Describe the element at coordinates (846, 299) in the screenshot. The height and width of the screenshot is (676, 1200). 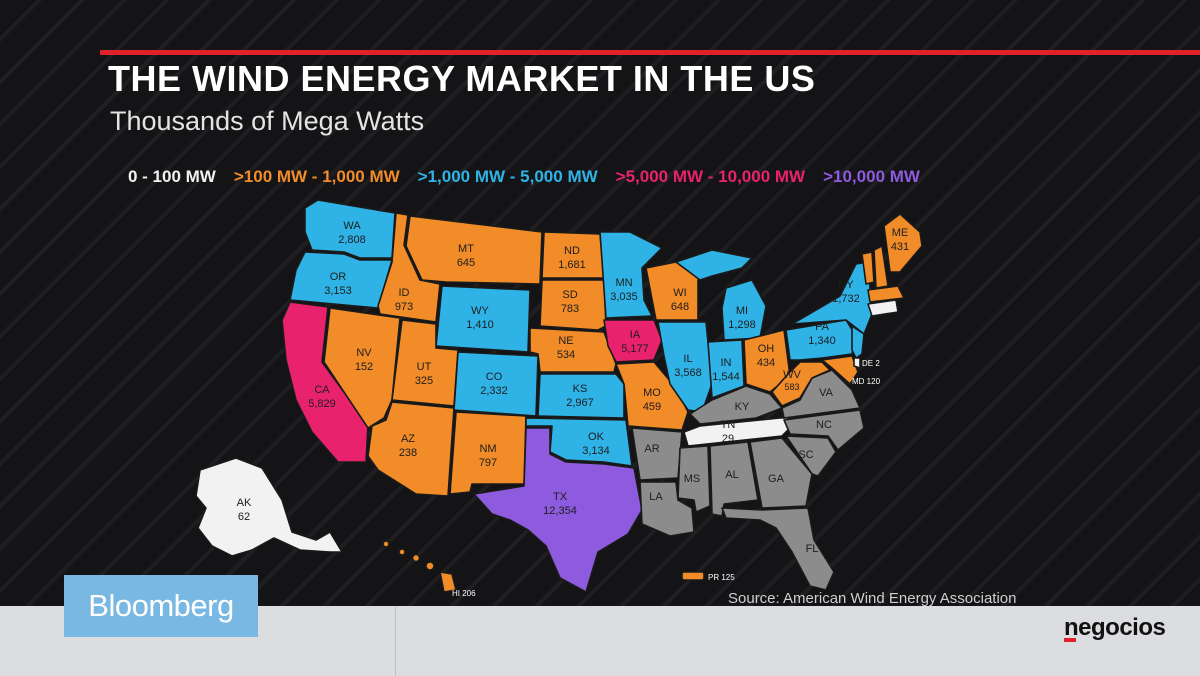
I see `state-ny-value: 1,732` at that location.